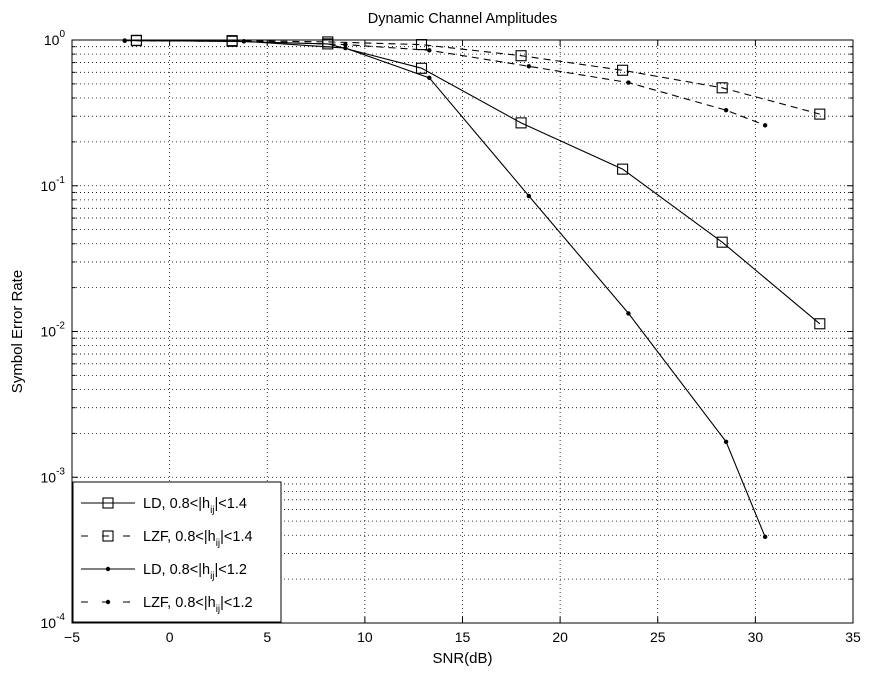  Describe the element at coordinates (463, 637) in the screenshot. I see `x-tick-label: 15` at that location.